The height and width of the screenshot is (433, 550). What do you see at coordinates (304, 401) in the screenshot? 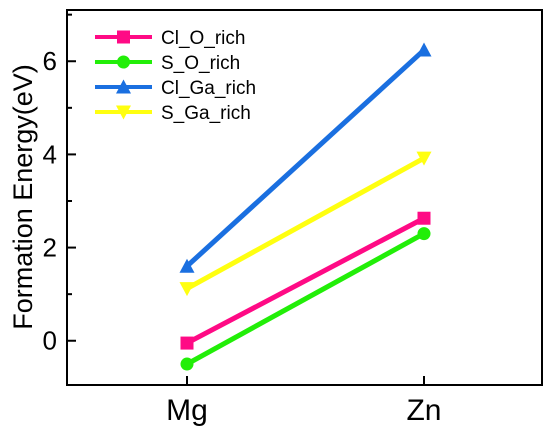
I see `x-axis-ticks: Mg Zn` at bounding box center [304, 401].